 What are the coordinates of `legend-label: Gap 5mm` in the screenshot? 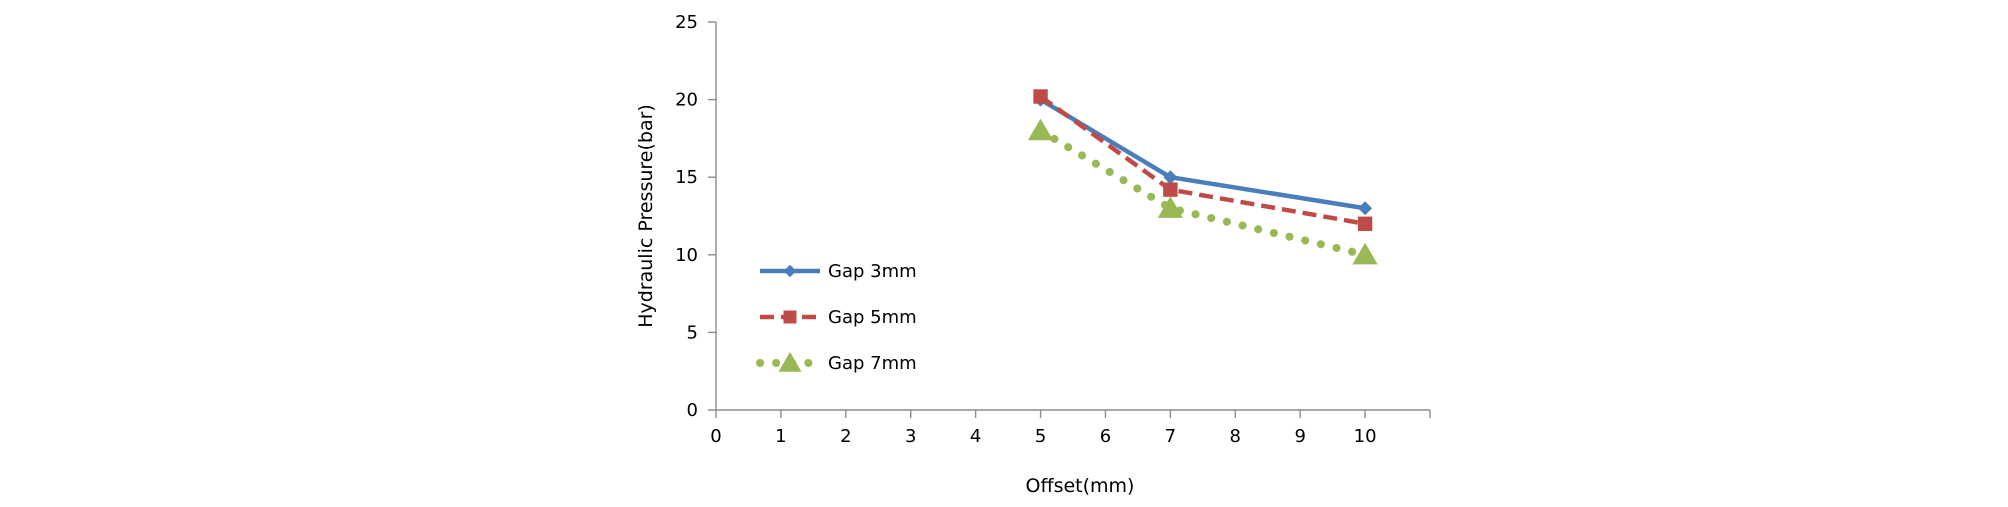 It's located at (872, 317).